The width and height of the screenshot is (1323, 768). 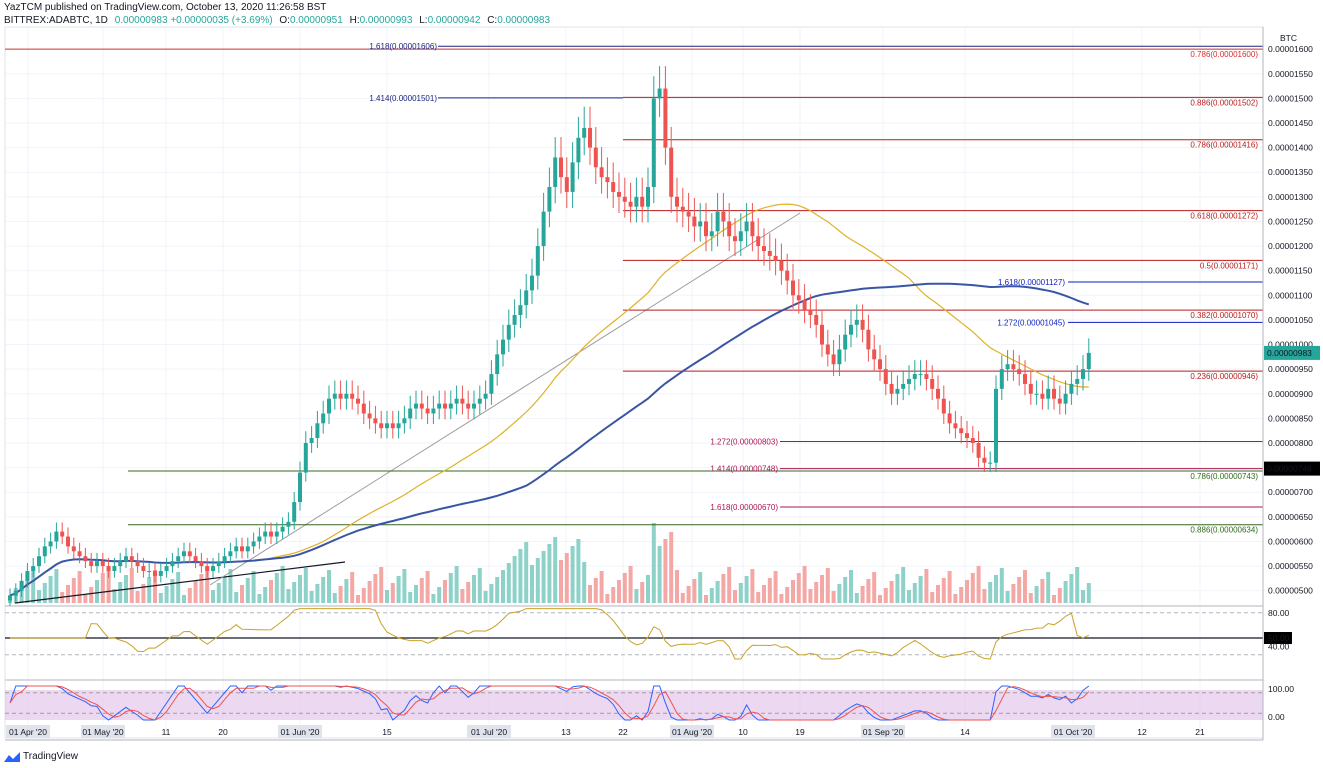 What do you see at coordinates (1290, 74) in the screenshot?
I see `price-tick-label: 0.00001550` at bounding box center [1290, 74].